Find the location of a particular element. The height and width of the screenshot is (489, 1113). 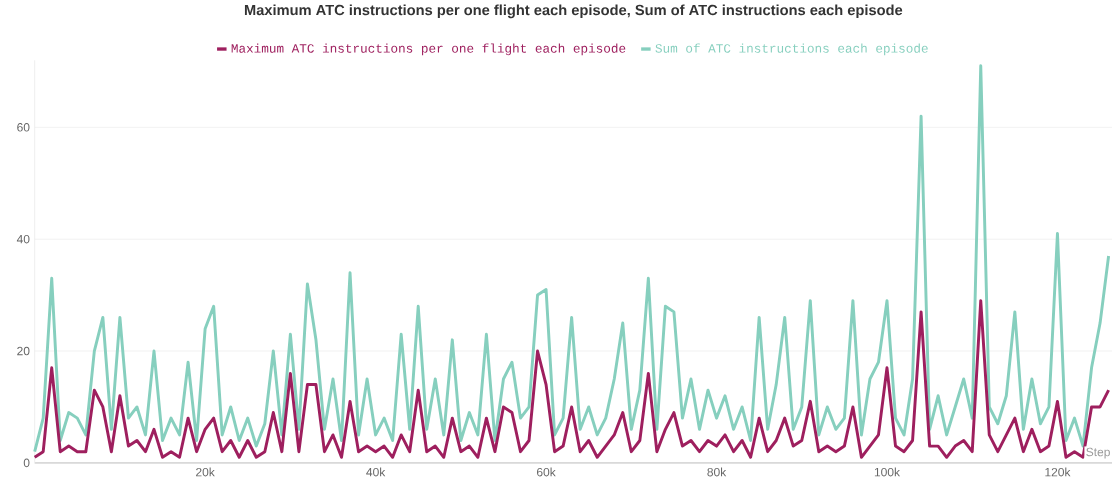

legend-label: Sum of ATC instructions each episode is located at coordinates (791, 49).